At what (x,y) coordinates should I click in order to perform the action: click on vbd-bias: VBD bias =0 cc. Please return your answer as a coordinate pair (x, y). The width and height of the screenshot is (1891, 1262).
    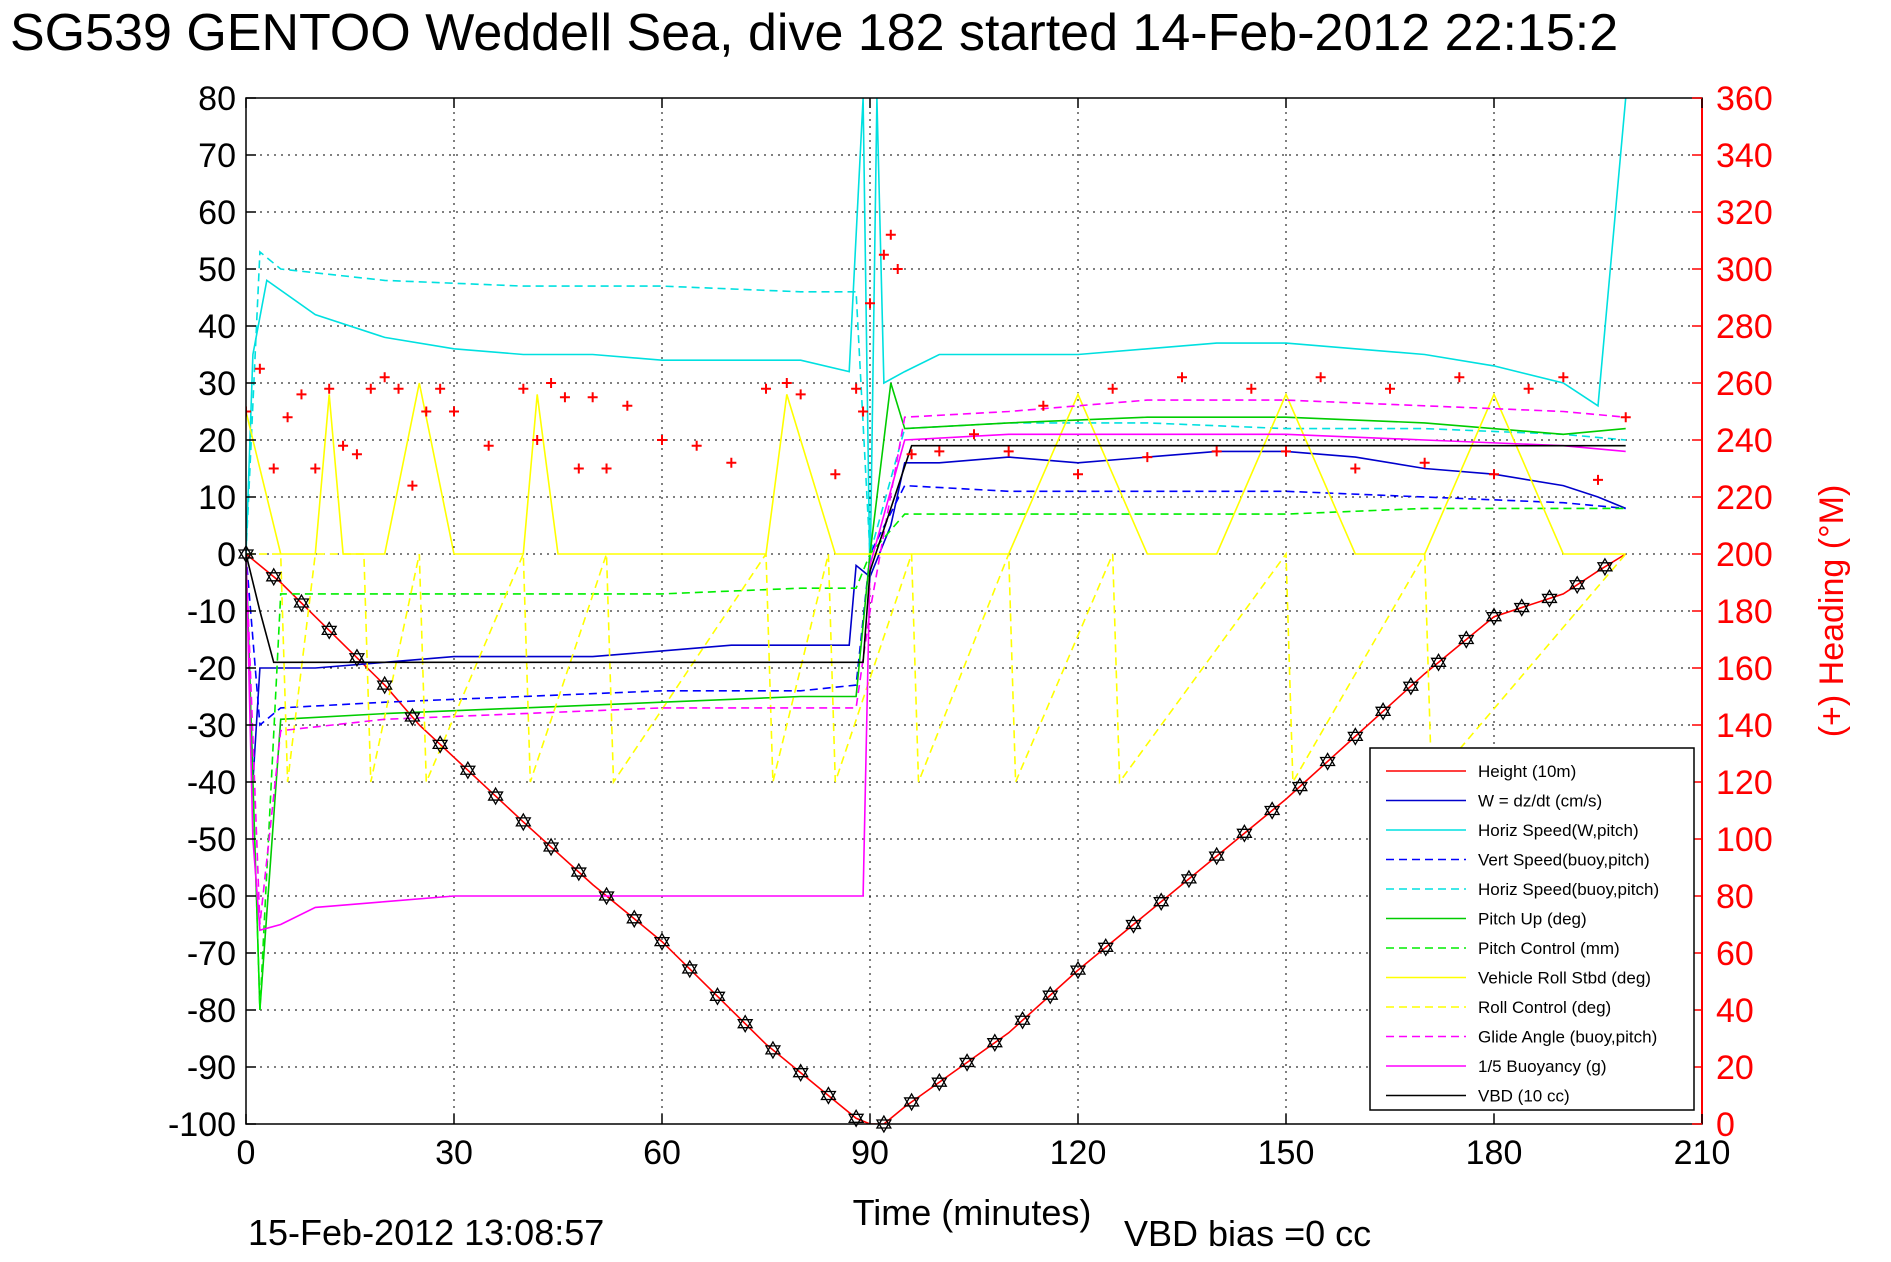
    Looking at the image, I should click on (1247, 1233).